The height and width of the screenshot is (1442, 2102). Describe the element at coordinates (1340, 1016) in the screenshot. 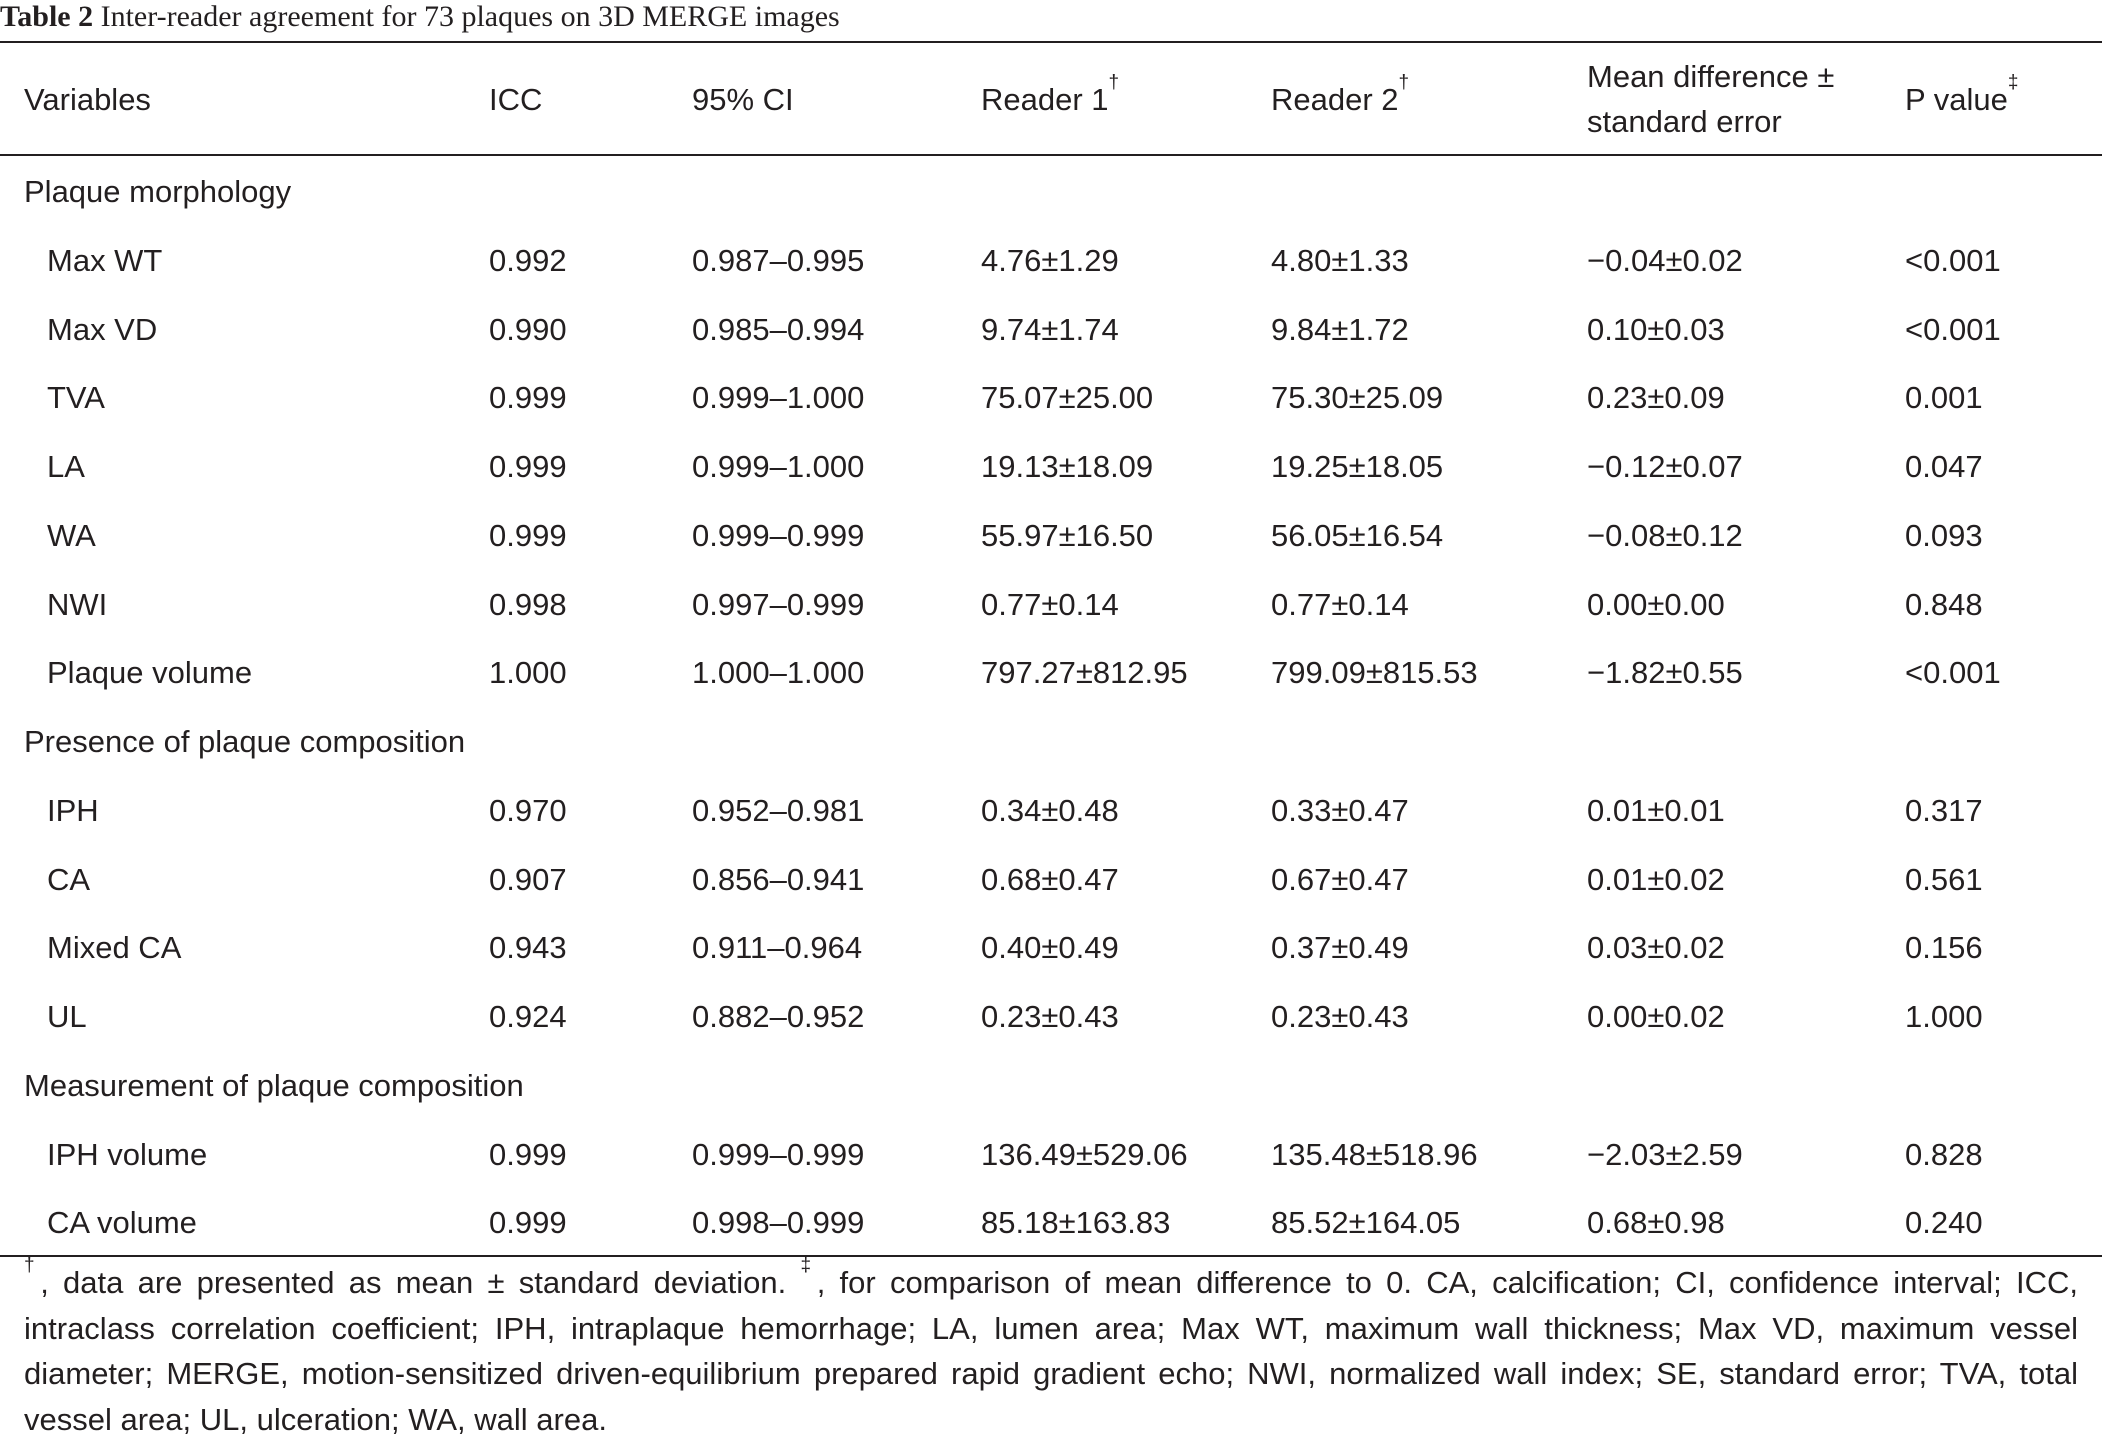

I see `cell-reader2: 0.23±0.43` at that location.